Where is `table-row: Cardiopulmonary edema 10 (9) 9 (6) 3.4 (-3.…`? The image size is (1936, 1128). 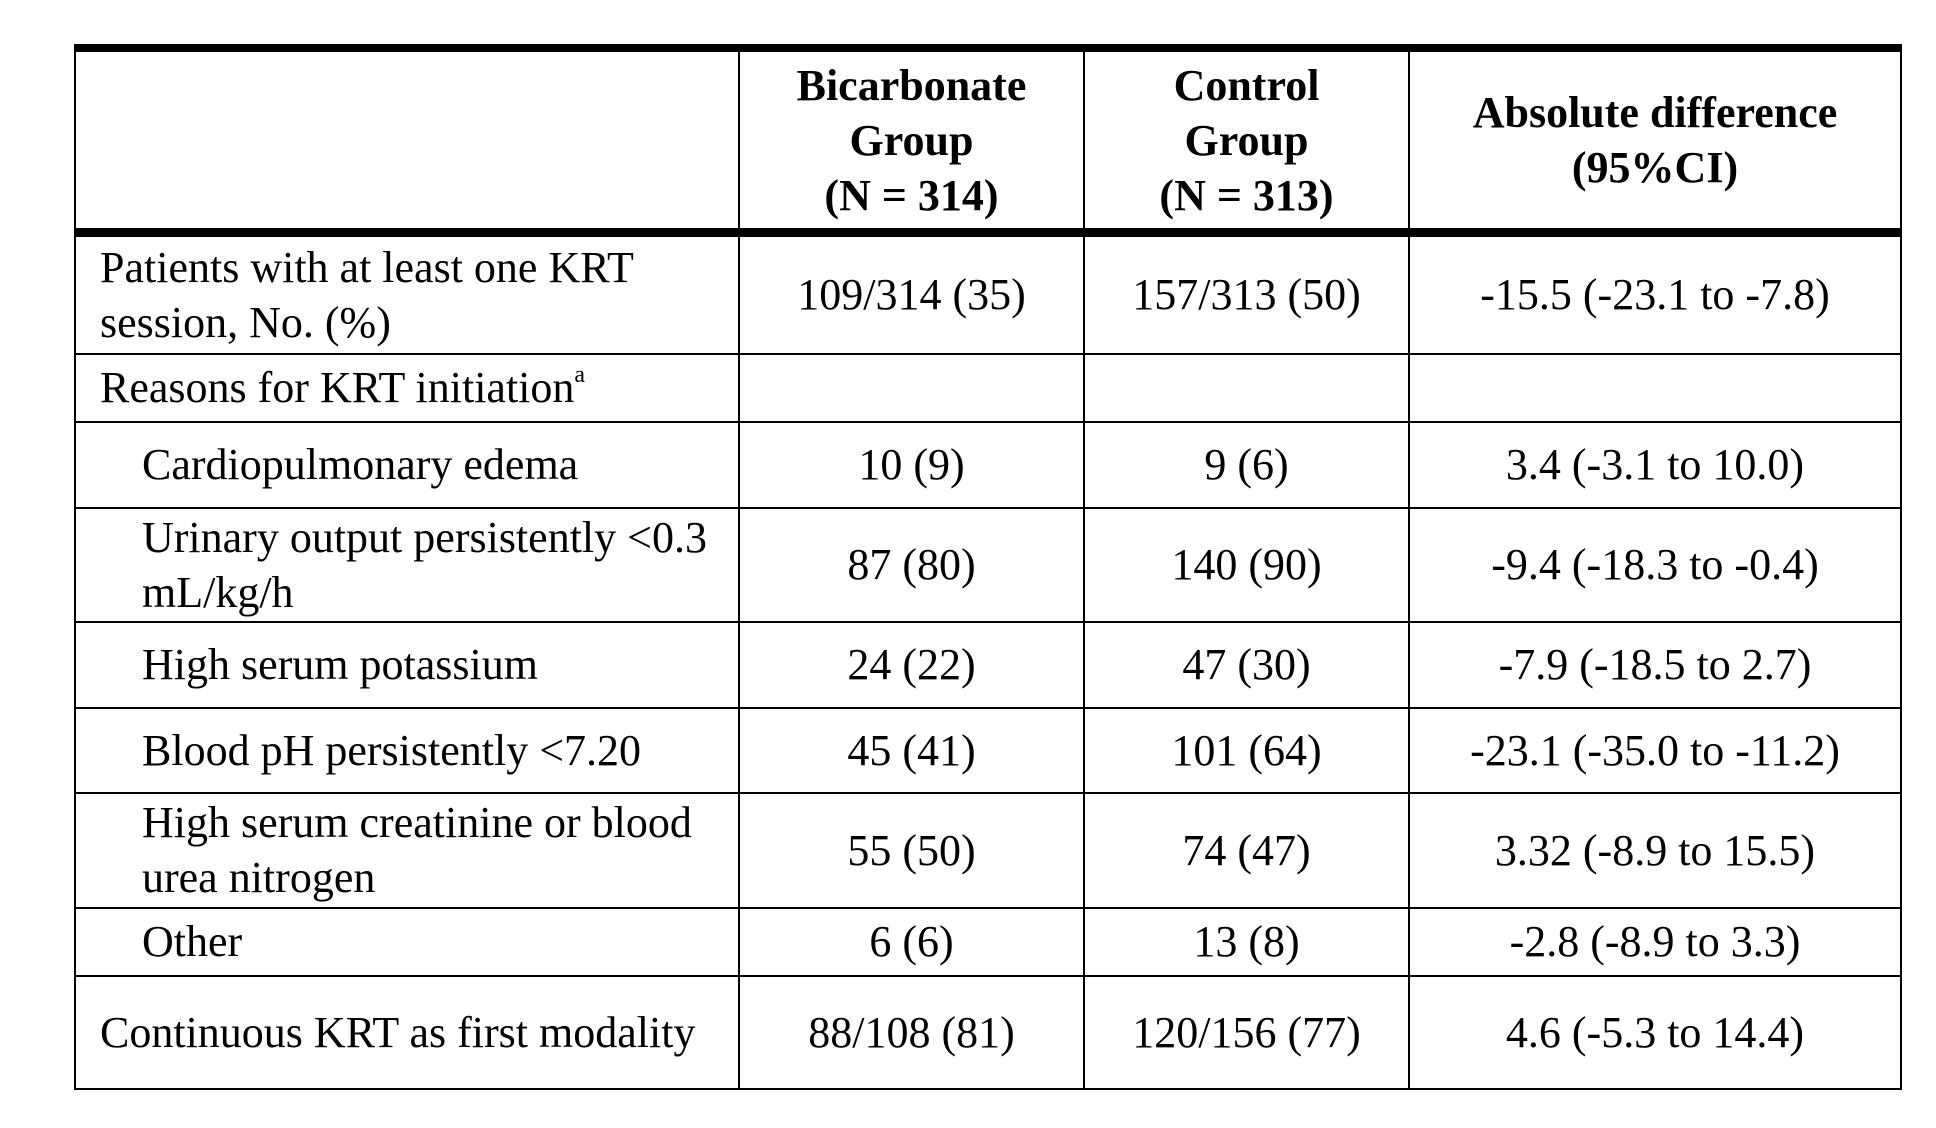 table-row: Cardiopulmonary edema 10 (9) 9 (6) 3.4 (-3.… is located at coordinates (988, 464).